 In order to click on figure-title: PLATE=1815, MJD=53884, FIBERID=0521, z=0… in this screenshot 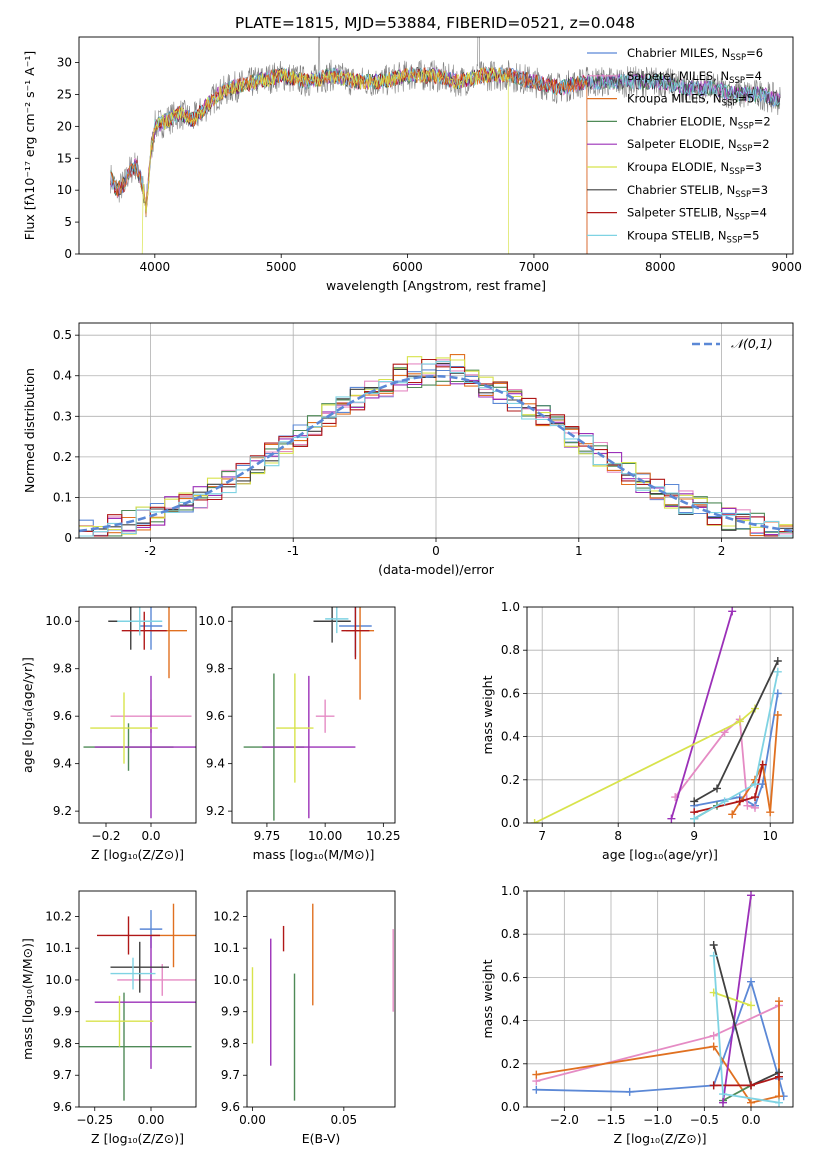, I will do `click(435, 23)`.